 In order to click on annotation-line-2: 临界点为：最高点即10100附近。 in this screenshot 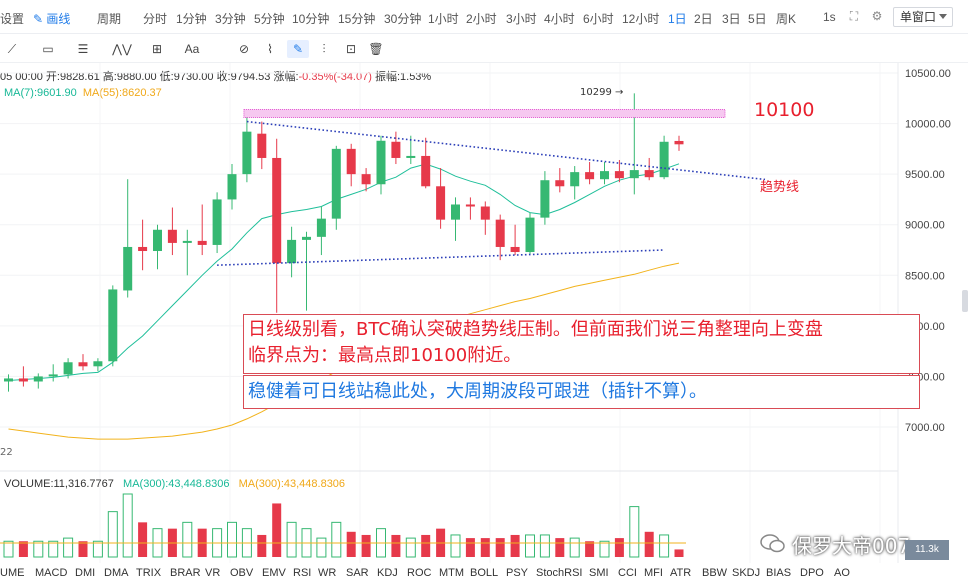, I will do `click(385, 355)`.